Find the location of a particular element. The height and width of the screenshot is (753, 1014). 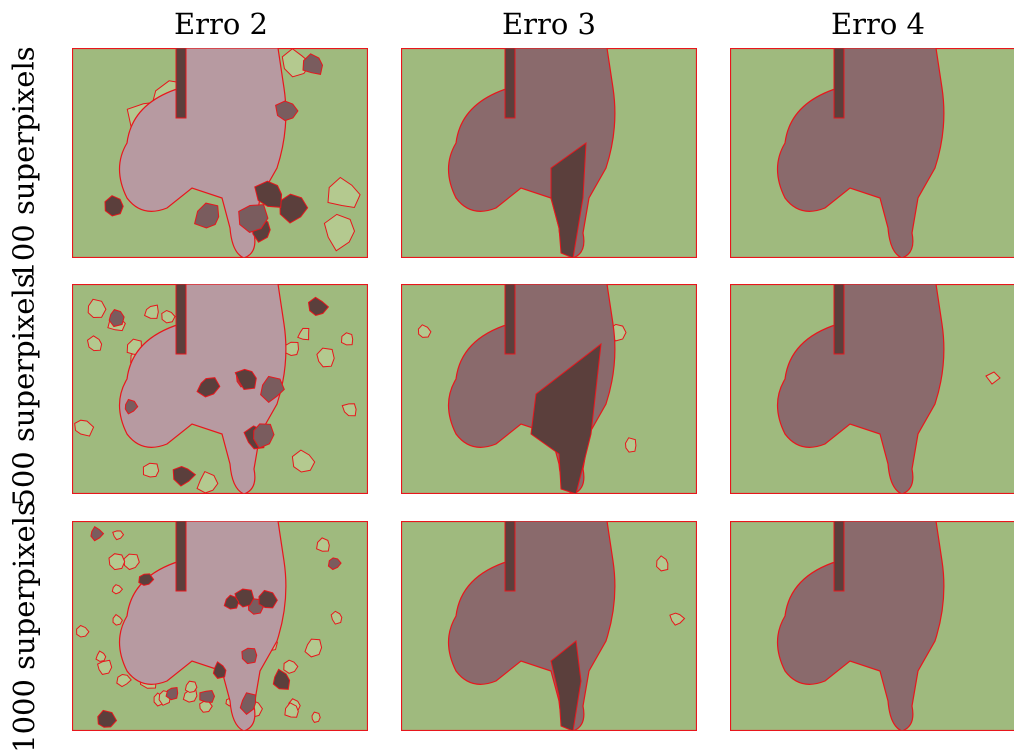

row-label-100-superpixels: 100 superpixels is located at coordinates (24, 163).